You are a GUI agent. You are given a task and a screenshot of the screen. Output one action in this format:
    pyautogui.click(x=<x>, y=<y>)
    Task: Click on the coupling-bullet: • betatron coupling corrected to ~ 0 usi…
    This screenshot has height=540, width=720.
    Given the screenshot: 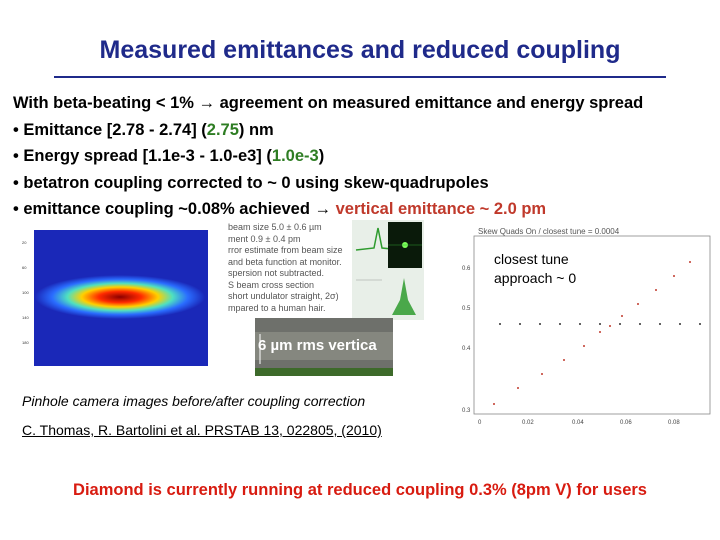 What is the action you would take?
    pyautogui.click(x=251, y=182)
    